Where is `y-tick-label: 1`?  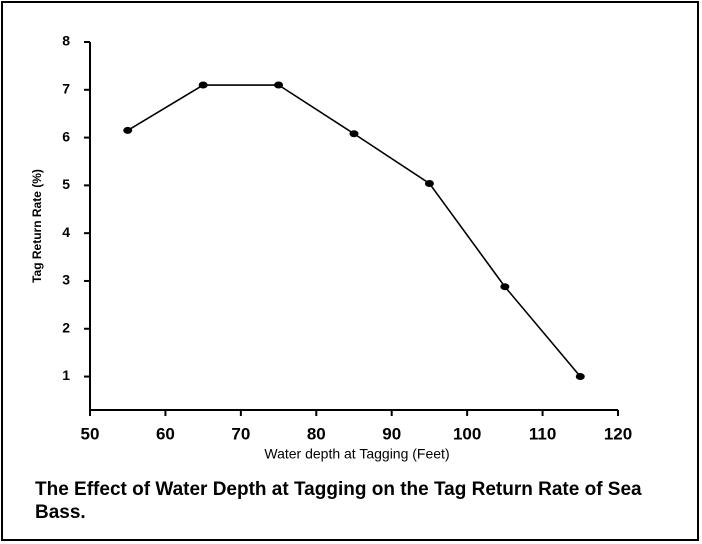
y-tick-label: 1 is located at coordinates (66, 375).